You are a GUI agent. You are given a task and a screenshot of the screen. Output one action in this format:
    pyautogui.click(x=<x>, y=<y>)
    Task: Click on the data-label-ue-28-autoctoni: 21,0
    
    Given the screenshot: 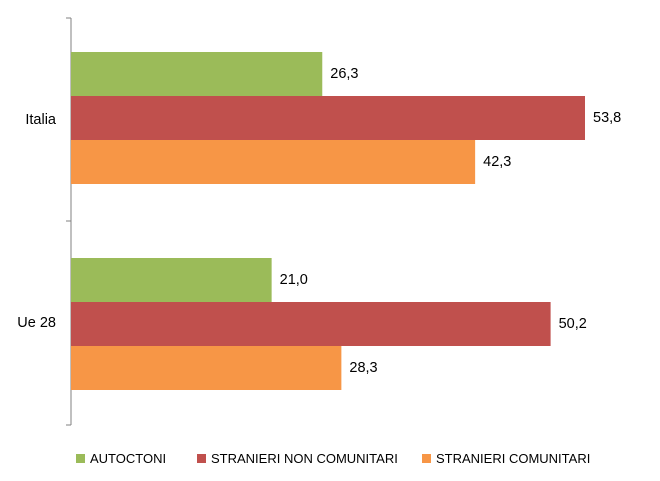 What is the action you would take?
    pyautogui.click(x=294, y=280)
    